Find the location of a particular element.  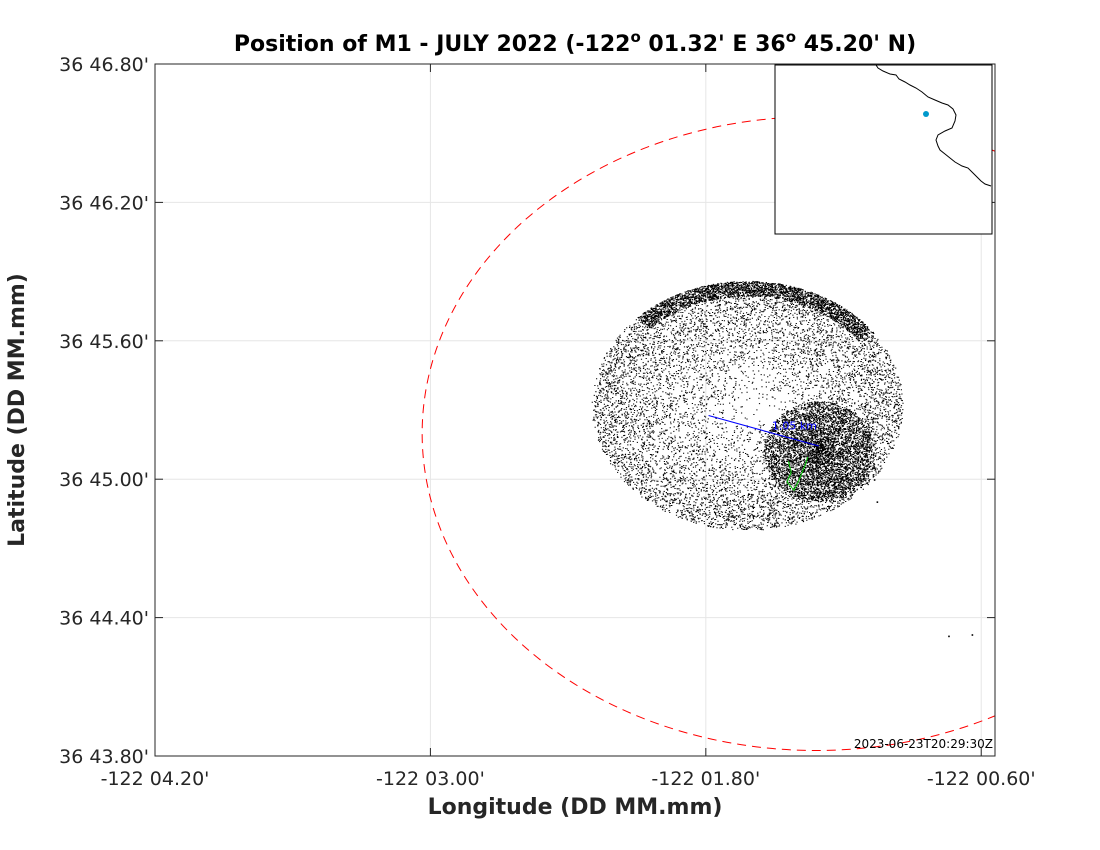

title-degree-1: o is located at coordinates (635, 37).